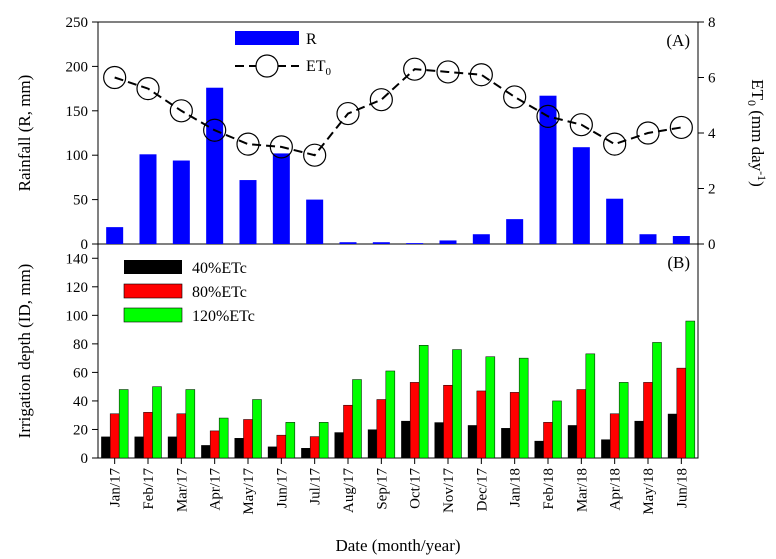 The image size is (776, 559). I want to click on x-tick-label: Aug/17, so click(349, 491).